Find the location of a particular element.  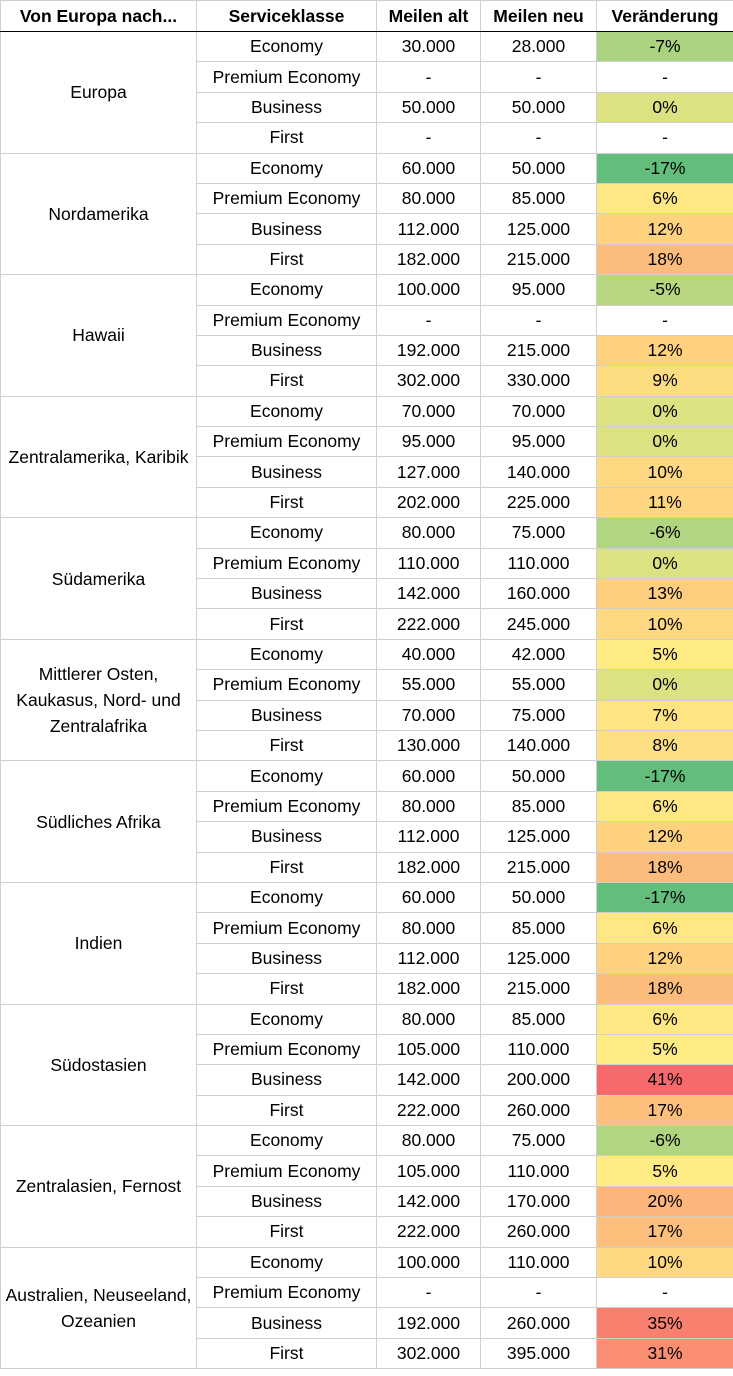

miles-old-cell: 127.000 is located at coordinates (428, 472).